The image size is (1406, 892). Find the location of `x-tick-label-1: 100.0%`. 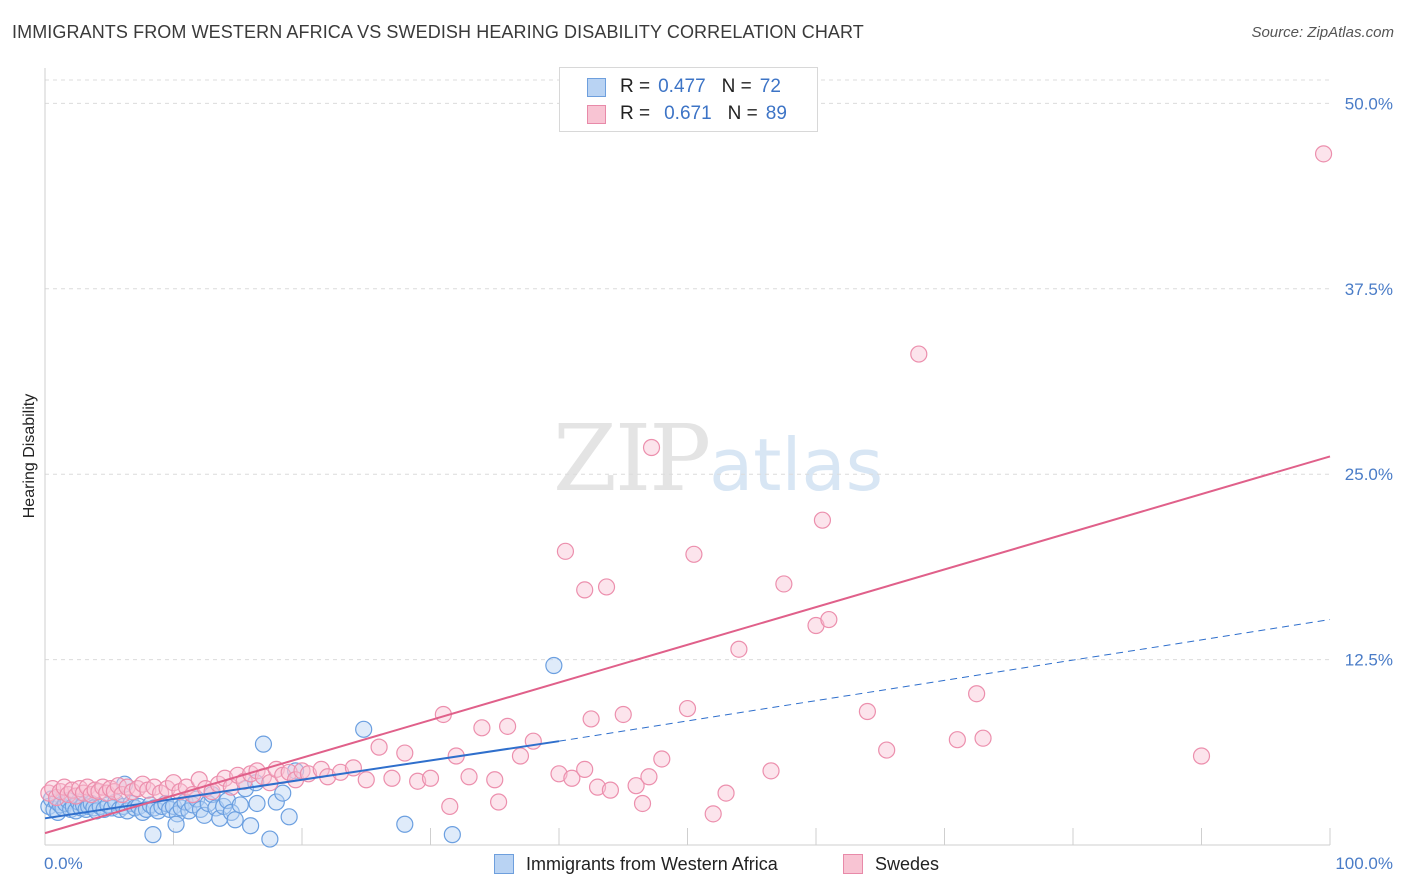

x-tick-label-1: 100.0% is located at coordinates (1364, 863).